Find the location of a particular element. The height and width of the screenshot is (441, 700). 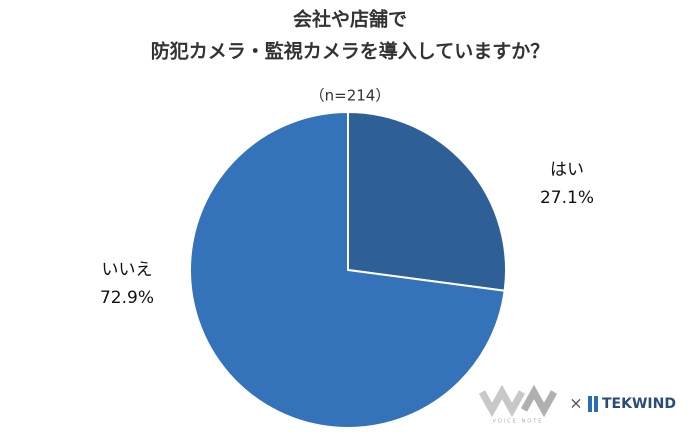

chart-title: 会社や店舗で is located at coordinates (350, 19).